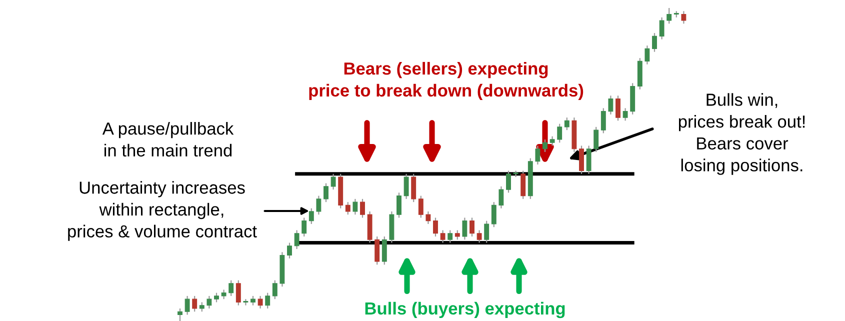 This screenshot has height=321, width=845. I want to click on annotation: A pause/pullback in the main trend, so click(168, 139).